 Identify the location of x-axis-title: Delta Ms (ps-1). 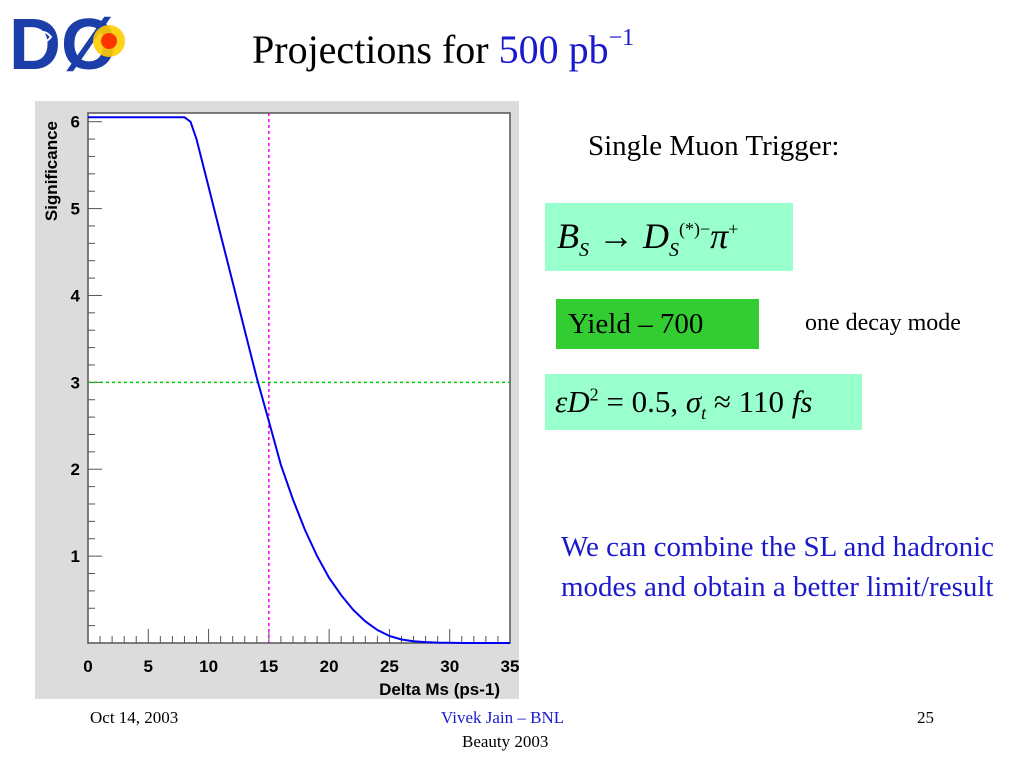
(439, 689).